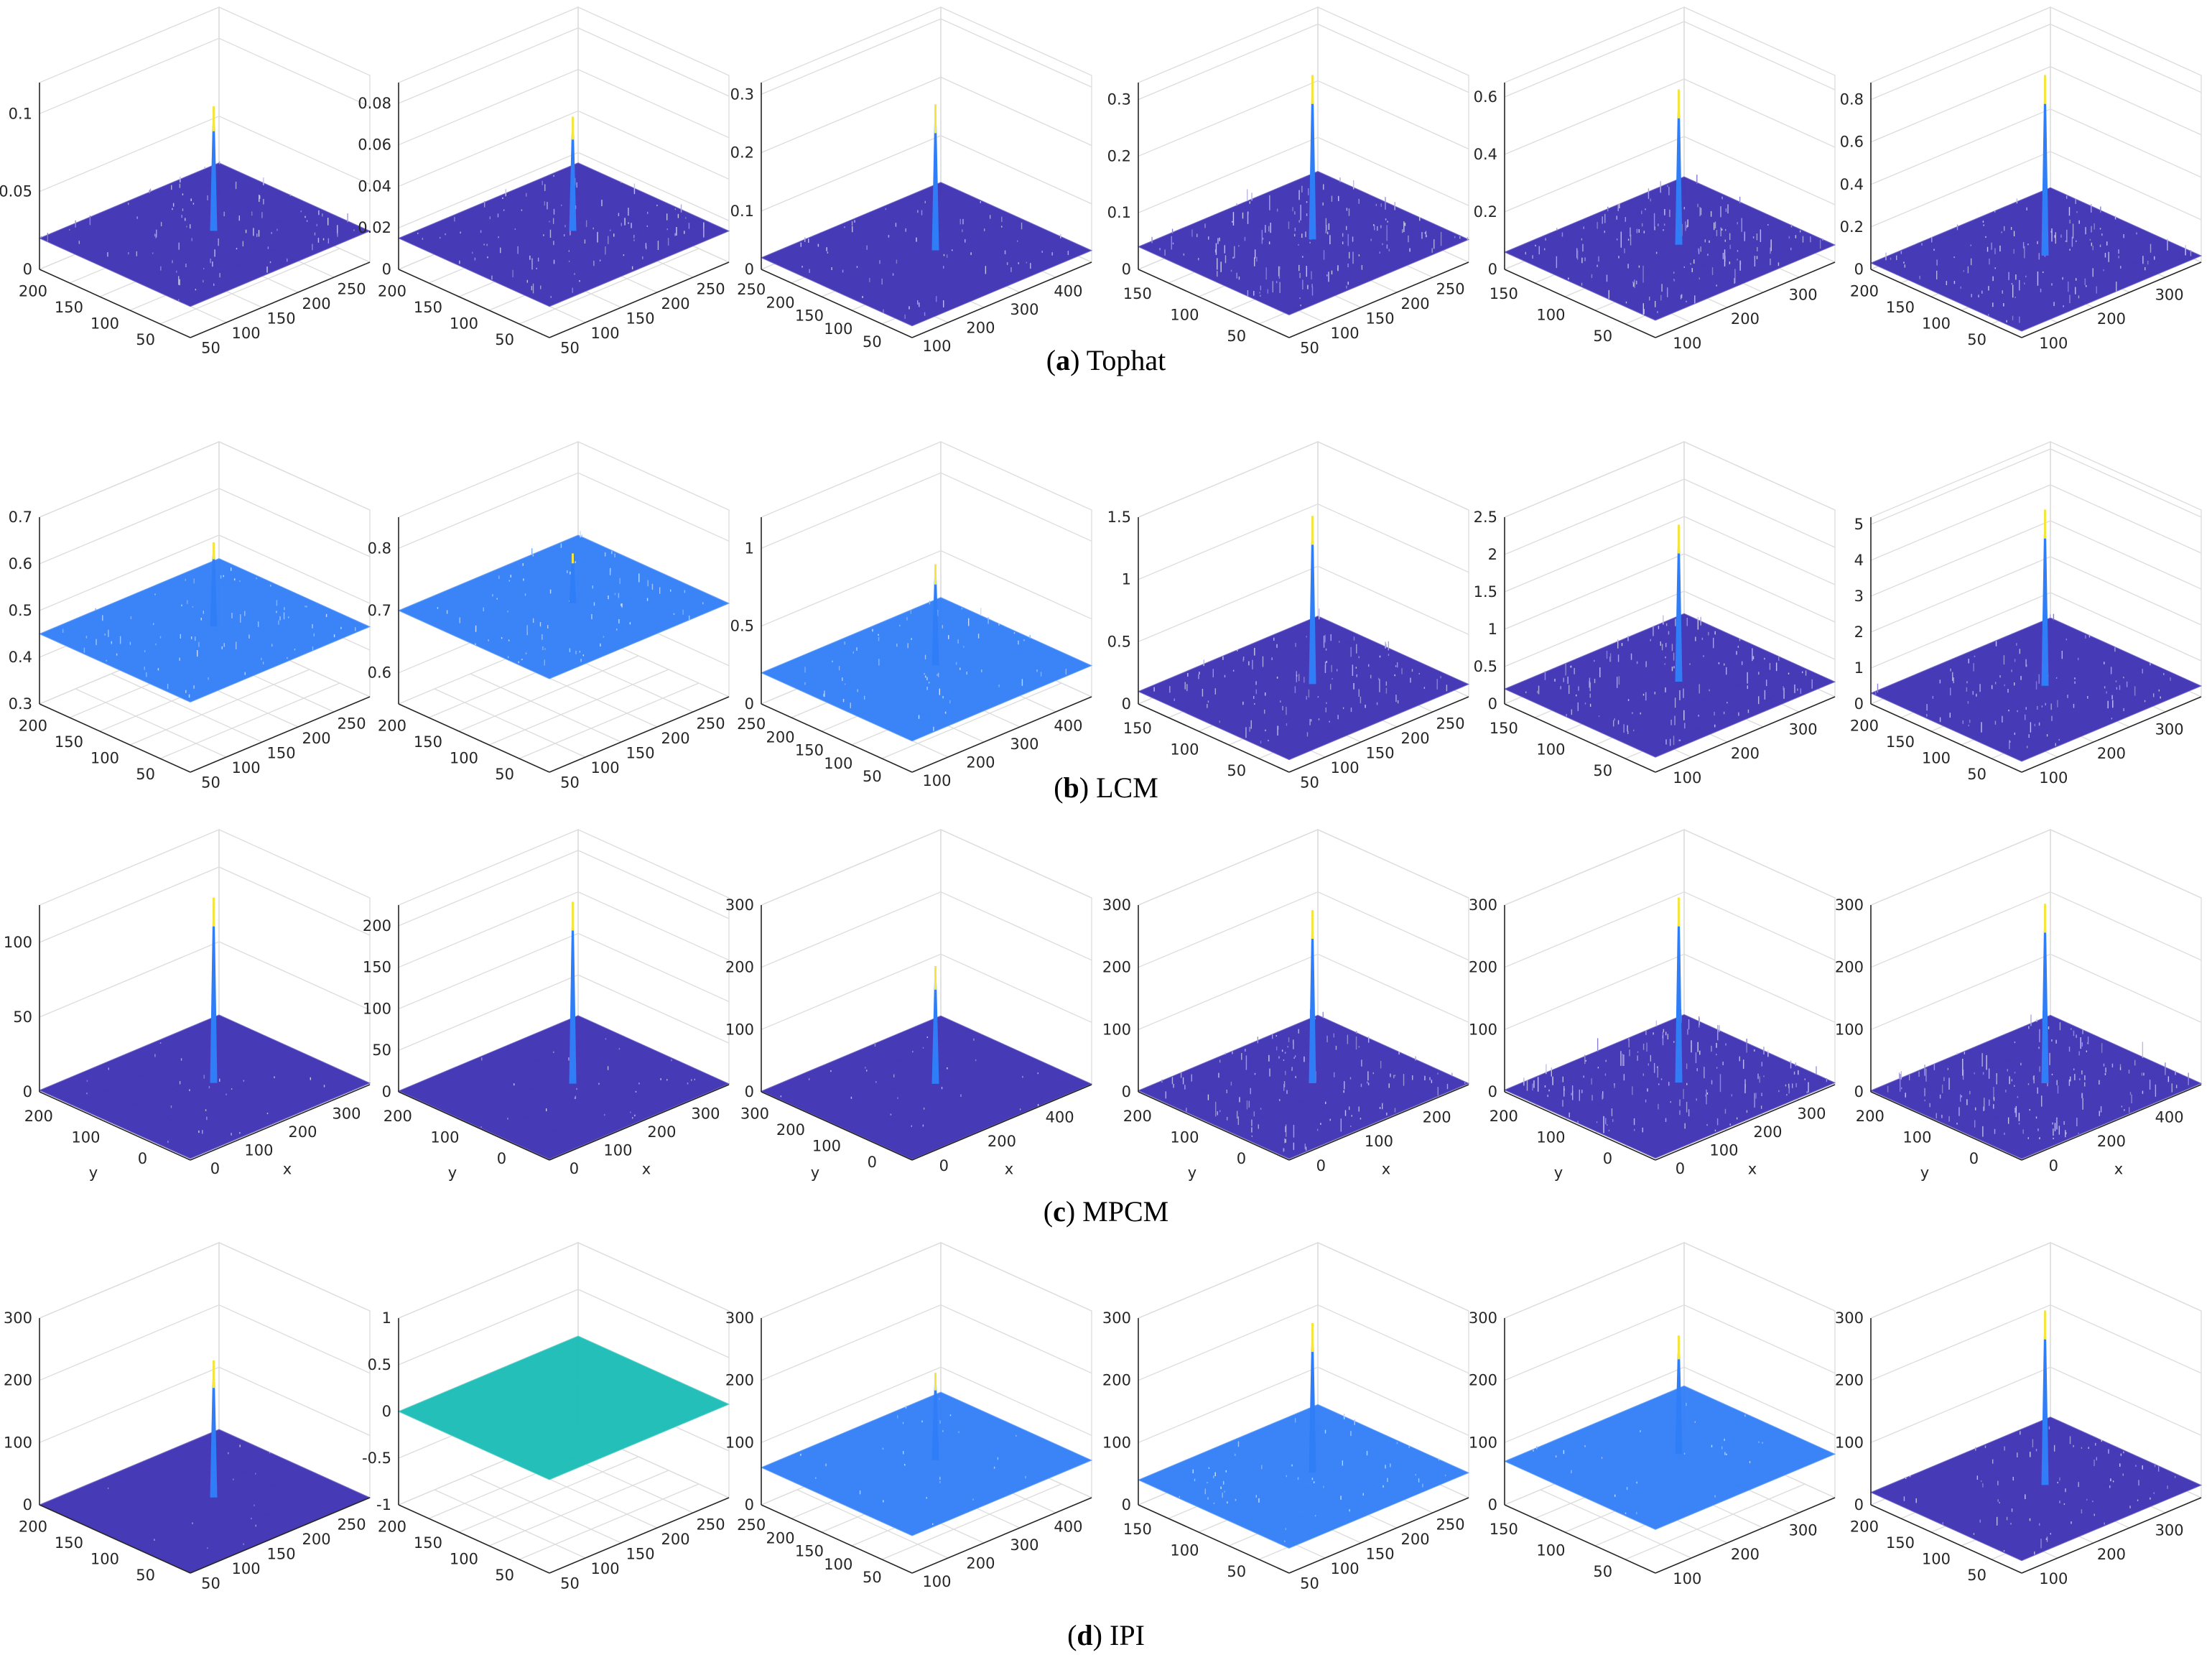  I want to click on panel-mpcm-6: 0 100 200 300 200 100 0 0 200 400 x y, so click(2019, 1005).